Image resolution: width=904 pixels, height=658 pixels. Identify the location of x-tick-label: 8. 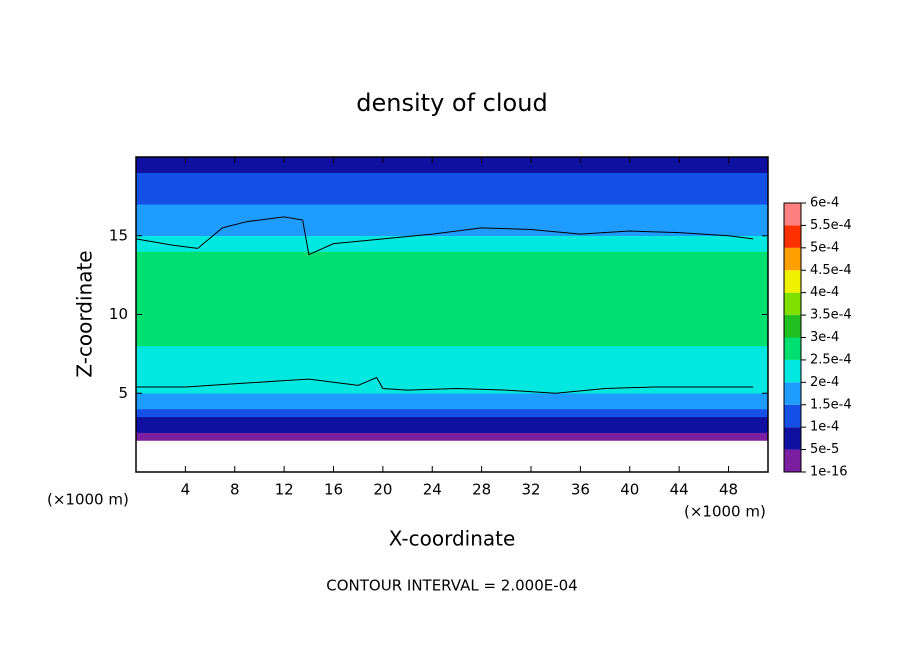
(235, 490).